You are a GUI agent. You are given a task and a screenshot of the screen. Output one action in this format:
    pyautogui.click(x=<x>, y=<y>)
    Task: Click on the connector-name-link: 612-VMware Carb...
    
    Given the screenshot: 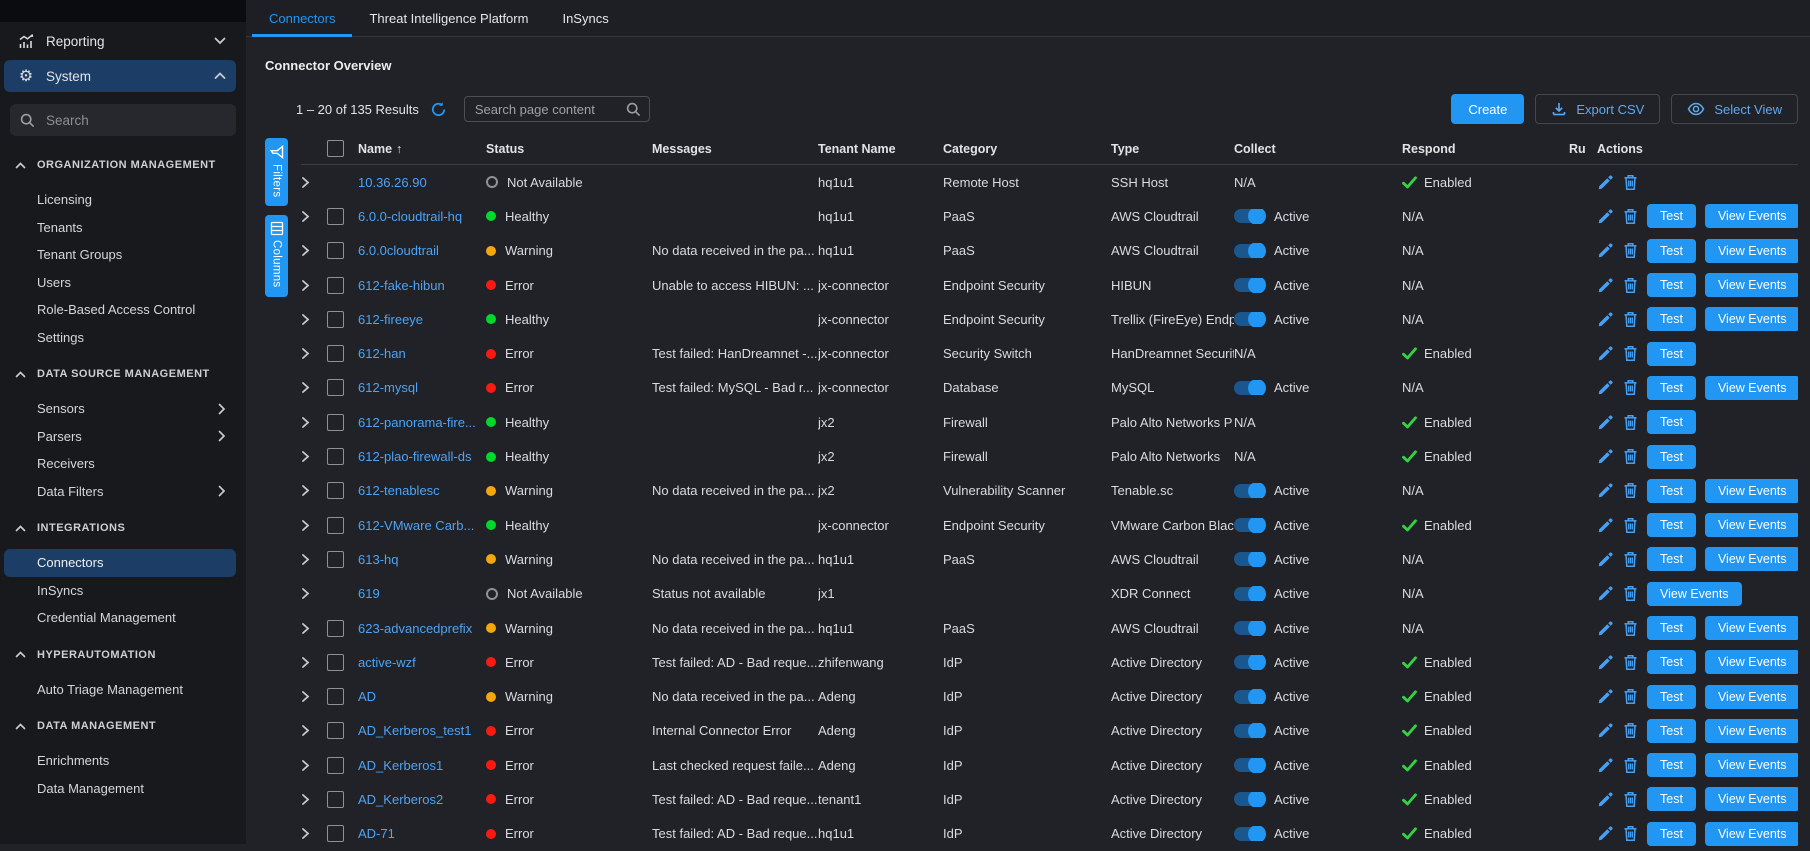 What is the action you would take?
    pyautogui.click(x=416, y=525)
    